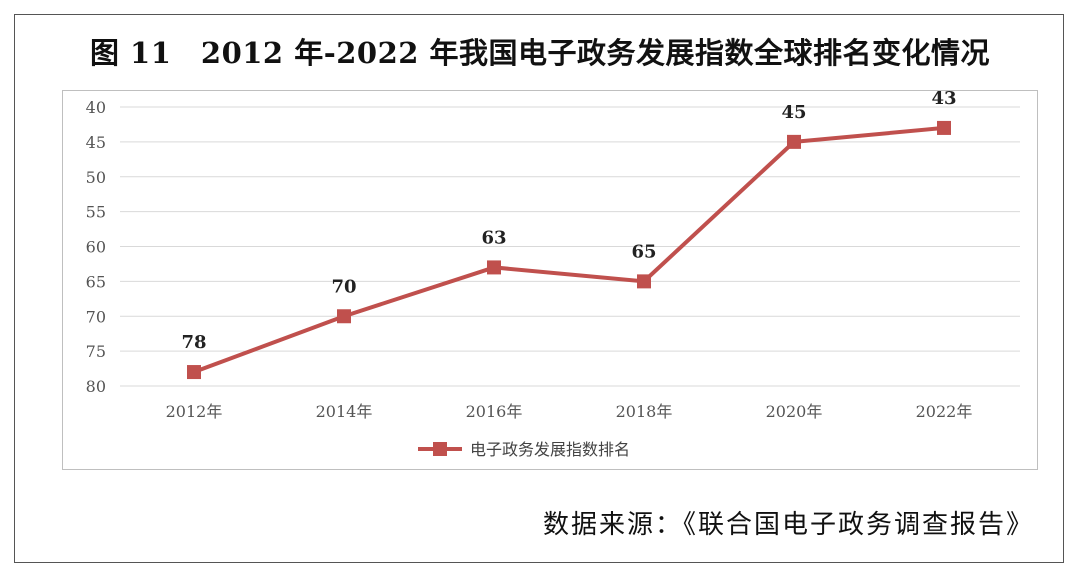  What do you see at coordinates (96, 316) in the screenshot?
I see `y-tick-label: 70` at bounding box center [96, 316].